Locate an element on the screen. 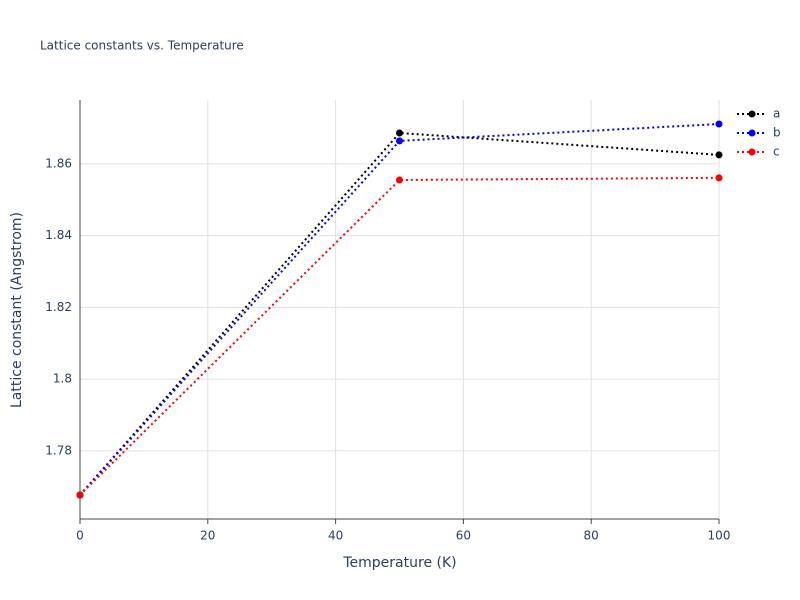 This screenshot has height=600, width=800. x-tick-label: 80 is located at coordinates (591, 536).